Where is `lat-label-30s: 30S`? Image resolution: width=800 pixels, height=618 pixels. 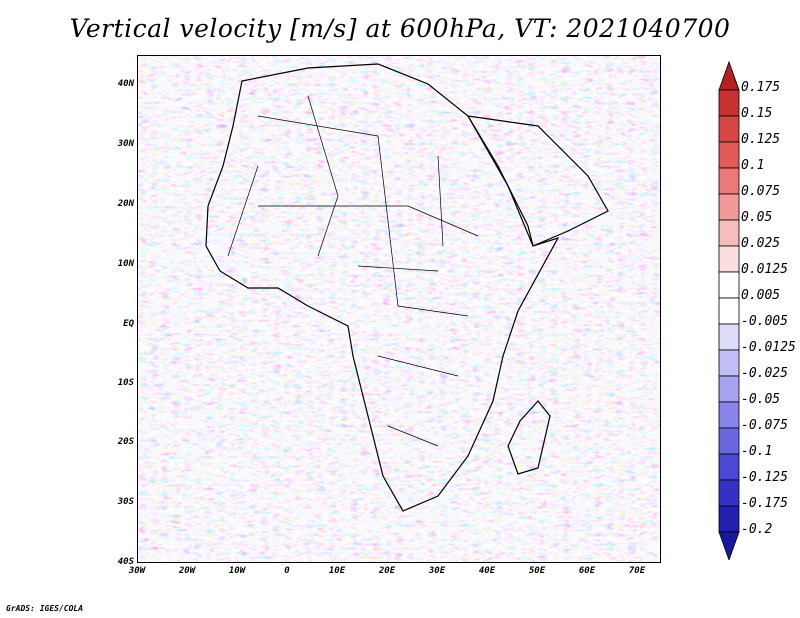 lat-label-30s: 30S is located at coordinates (125, 502).